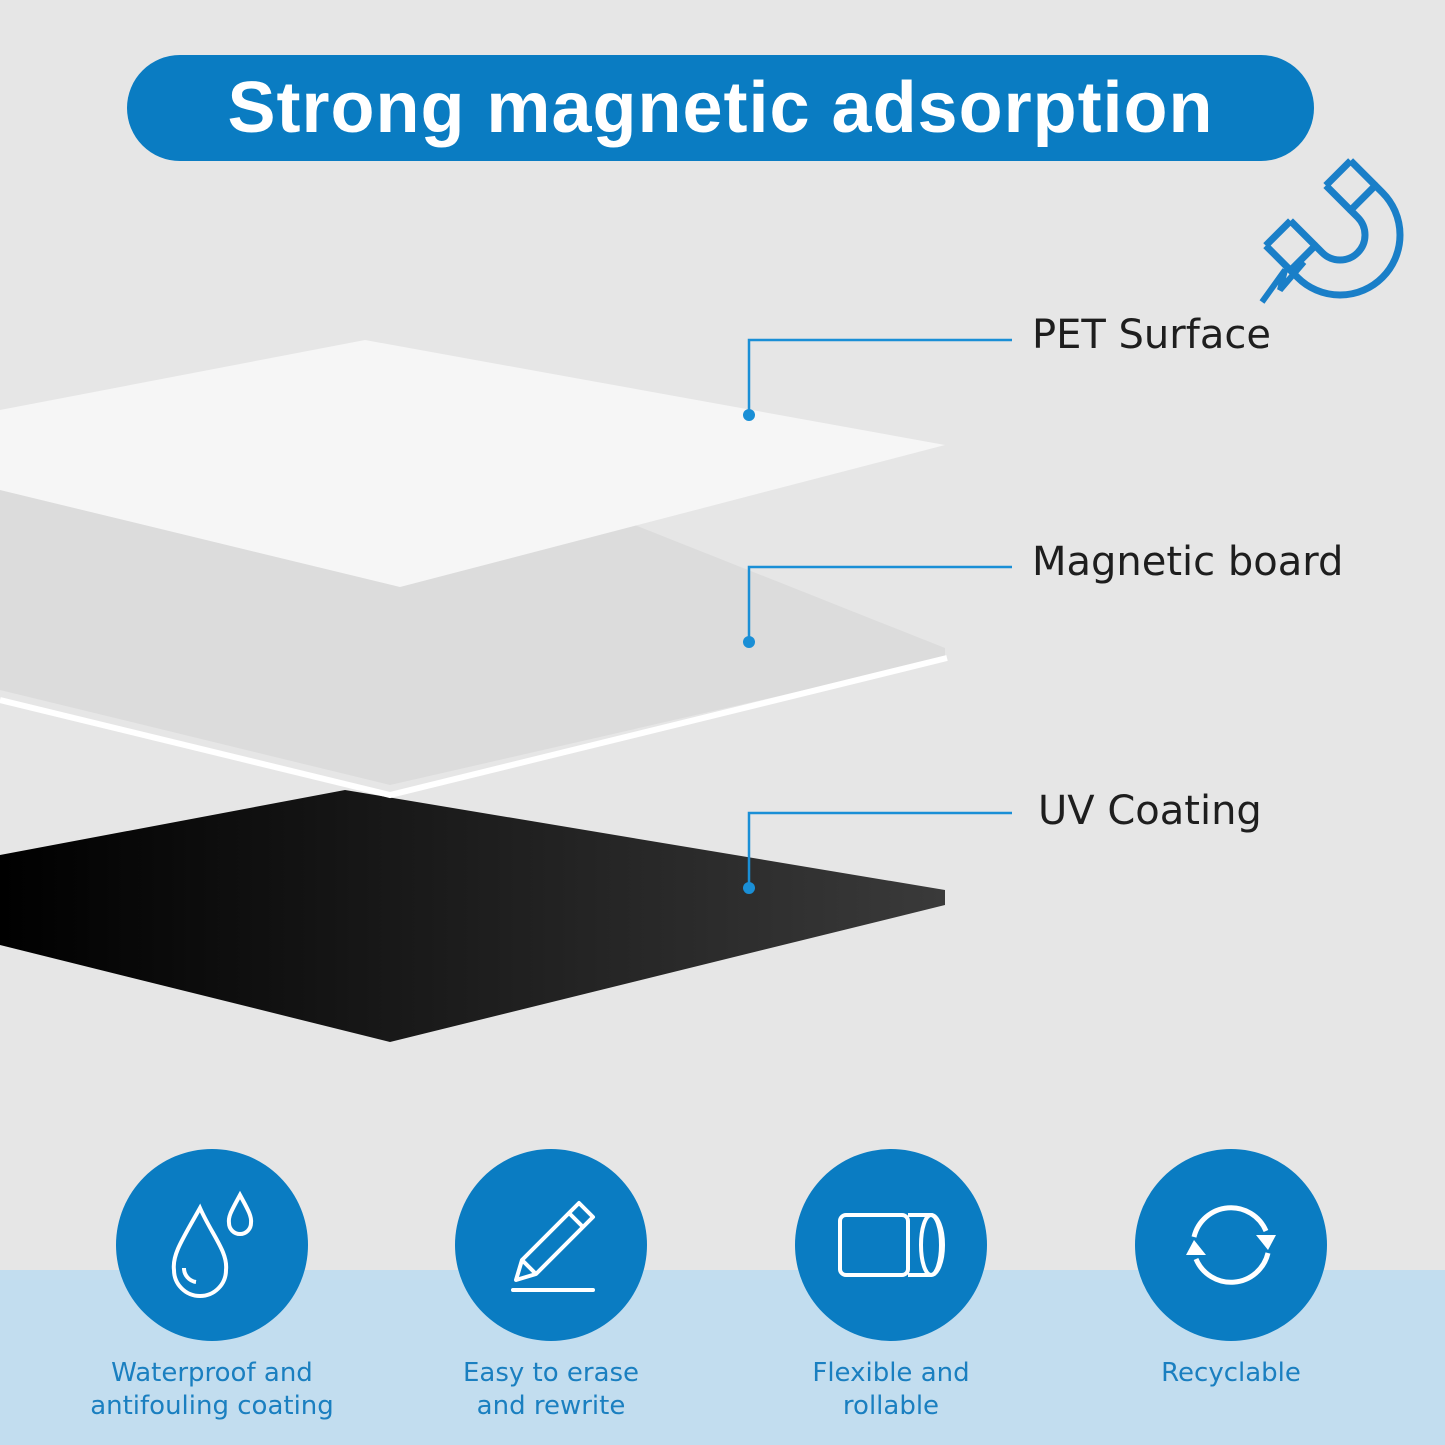  I want to click on feature-recyclable: Recyclable, so click(1231, 1269).